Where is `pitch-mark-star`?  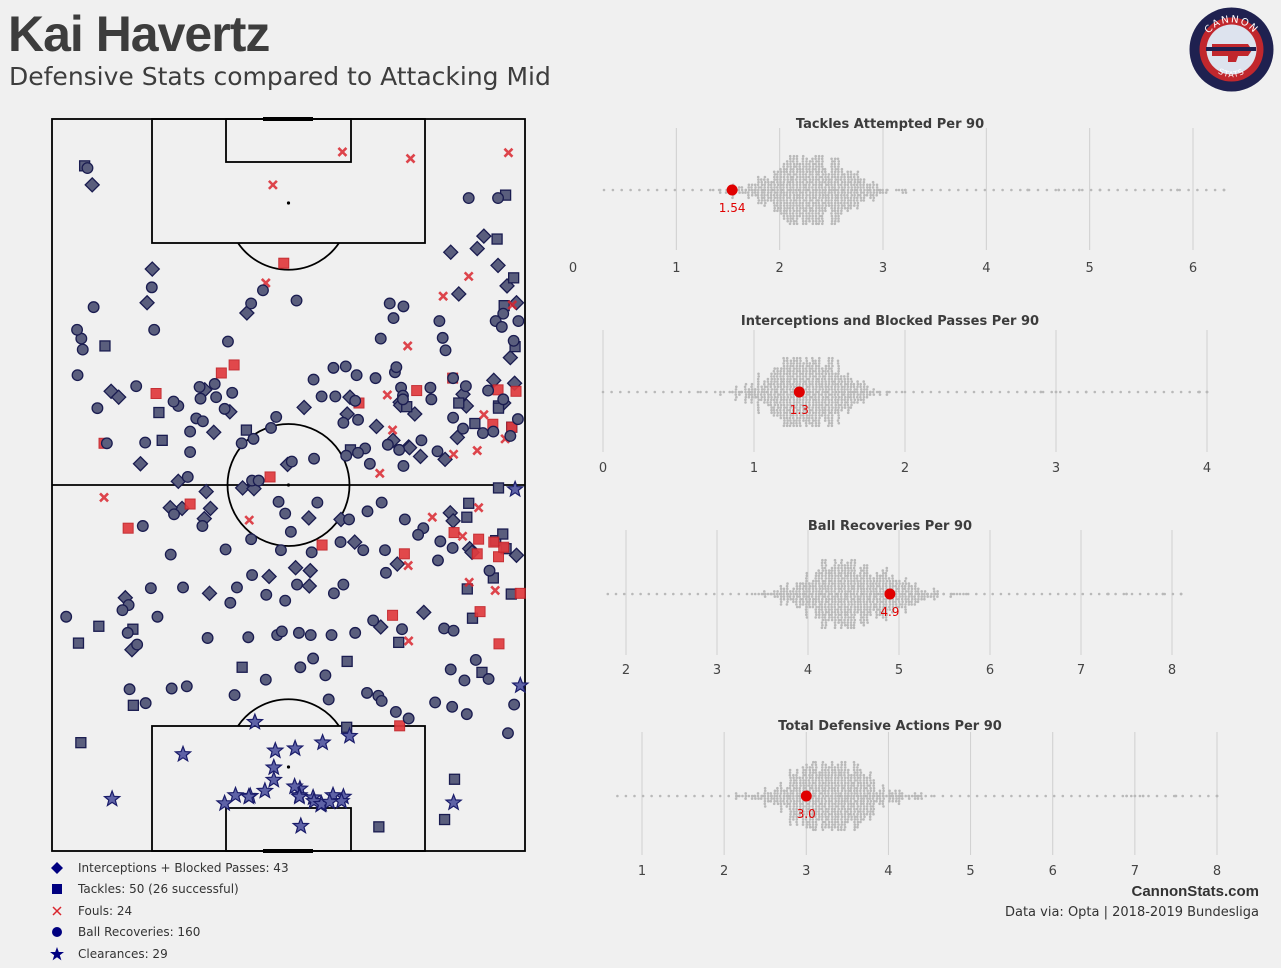 pitch-mark-star is located at coordinates (520, 684).